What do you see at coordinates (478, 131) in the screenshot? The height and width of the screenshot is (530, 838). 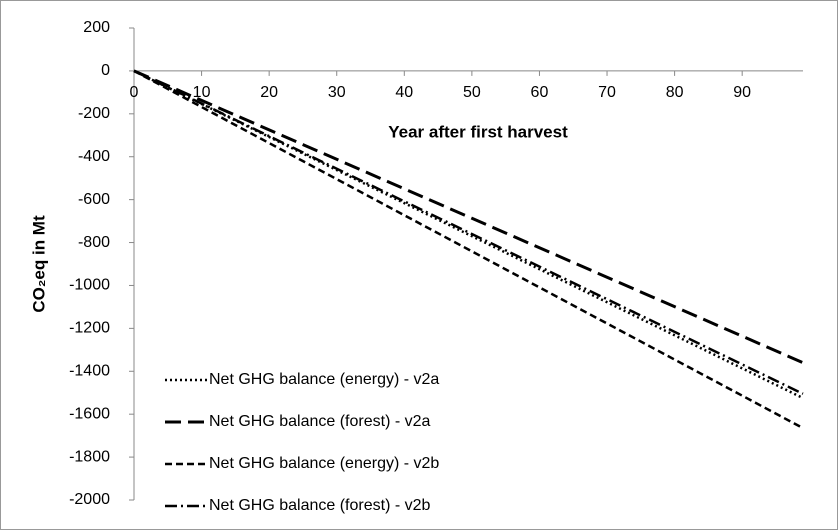 I see `x-axis-label: Year after first harvest` at bounding box center [478, 131].